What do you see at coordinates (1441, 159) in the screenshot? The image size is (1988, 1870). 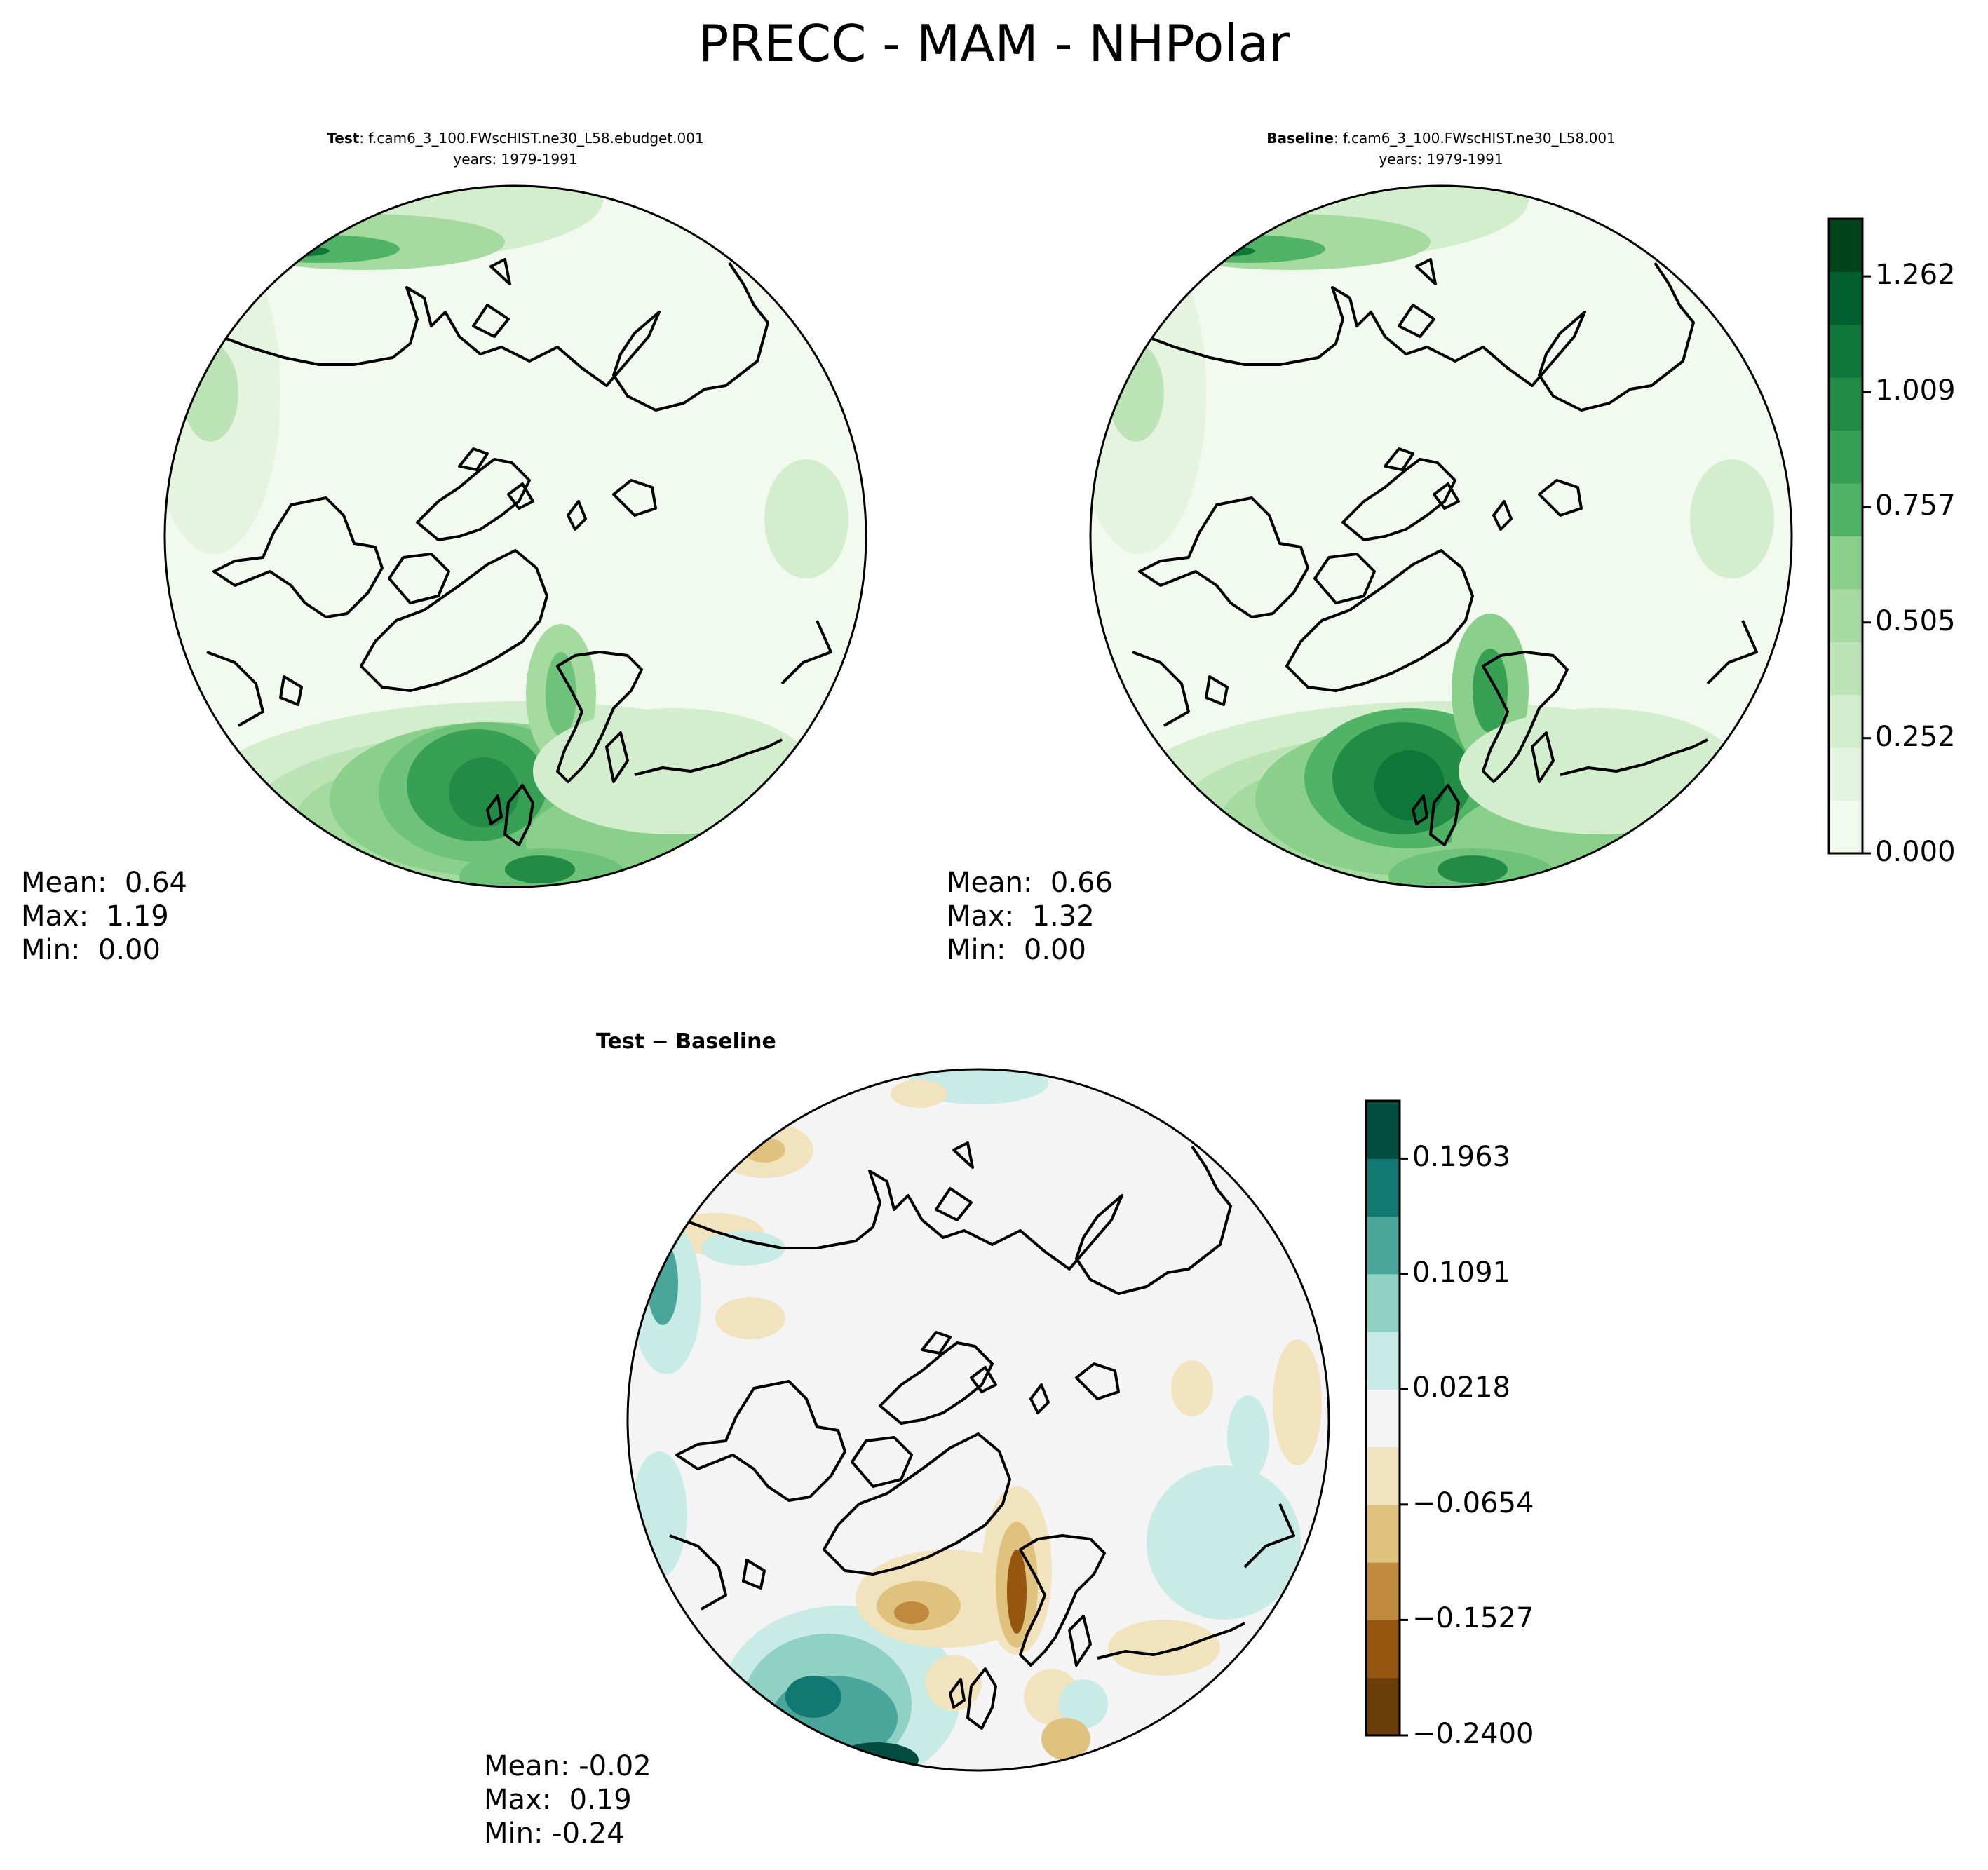 I see `baseline-panel-years: years: 1979-1991` at bounding box center [1441, 159].